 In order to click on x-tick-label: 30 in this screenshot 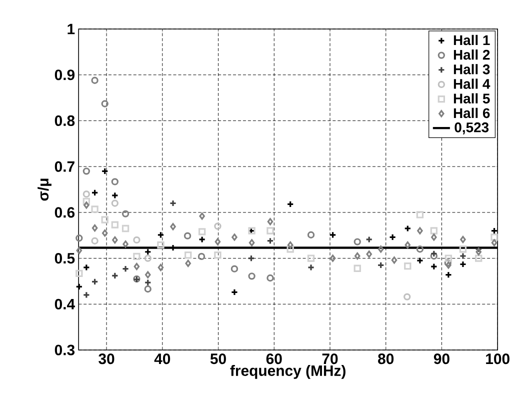, I will do `click(106, 359)`.